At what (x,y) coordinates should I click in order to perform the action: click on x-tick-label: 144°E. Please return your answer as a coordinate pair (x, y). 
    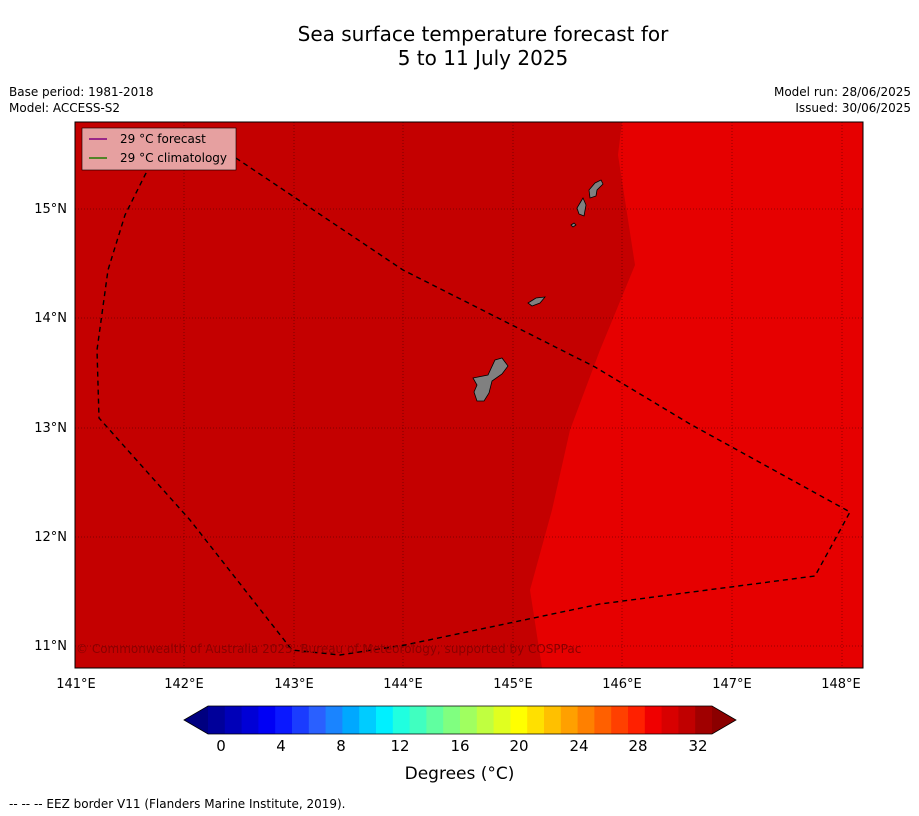
    Looking at the image, I should click on (403, 684).